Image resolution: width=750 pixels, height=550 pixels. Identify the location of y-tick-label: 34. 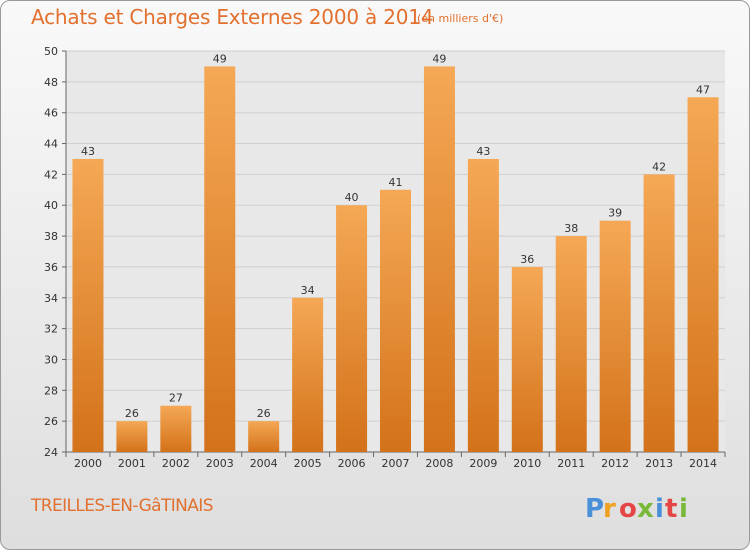
(51, 298).